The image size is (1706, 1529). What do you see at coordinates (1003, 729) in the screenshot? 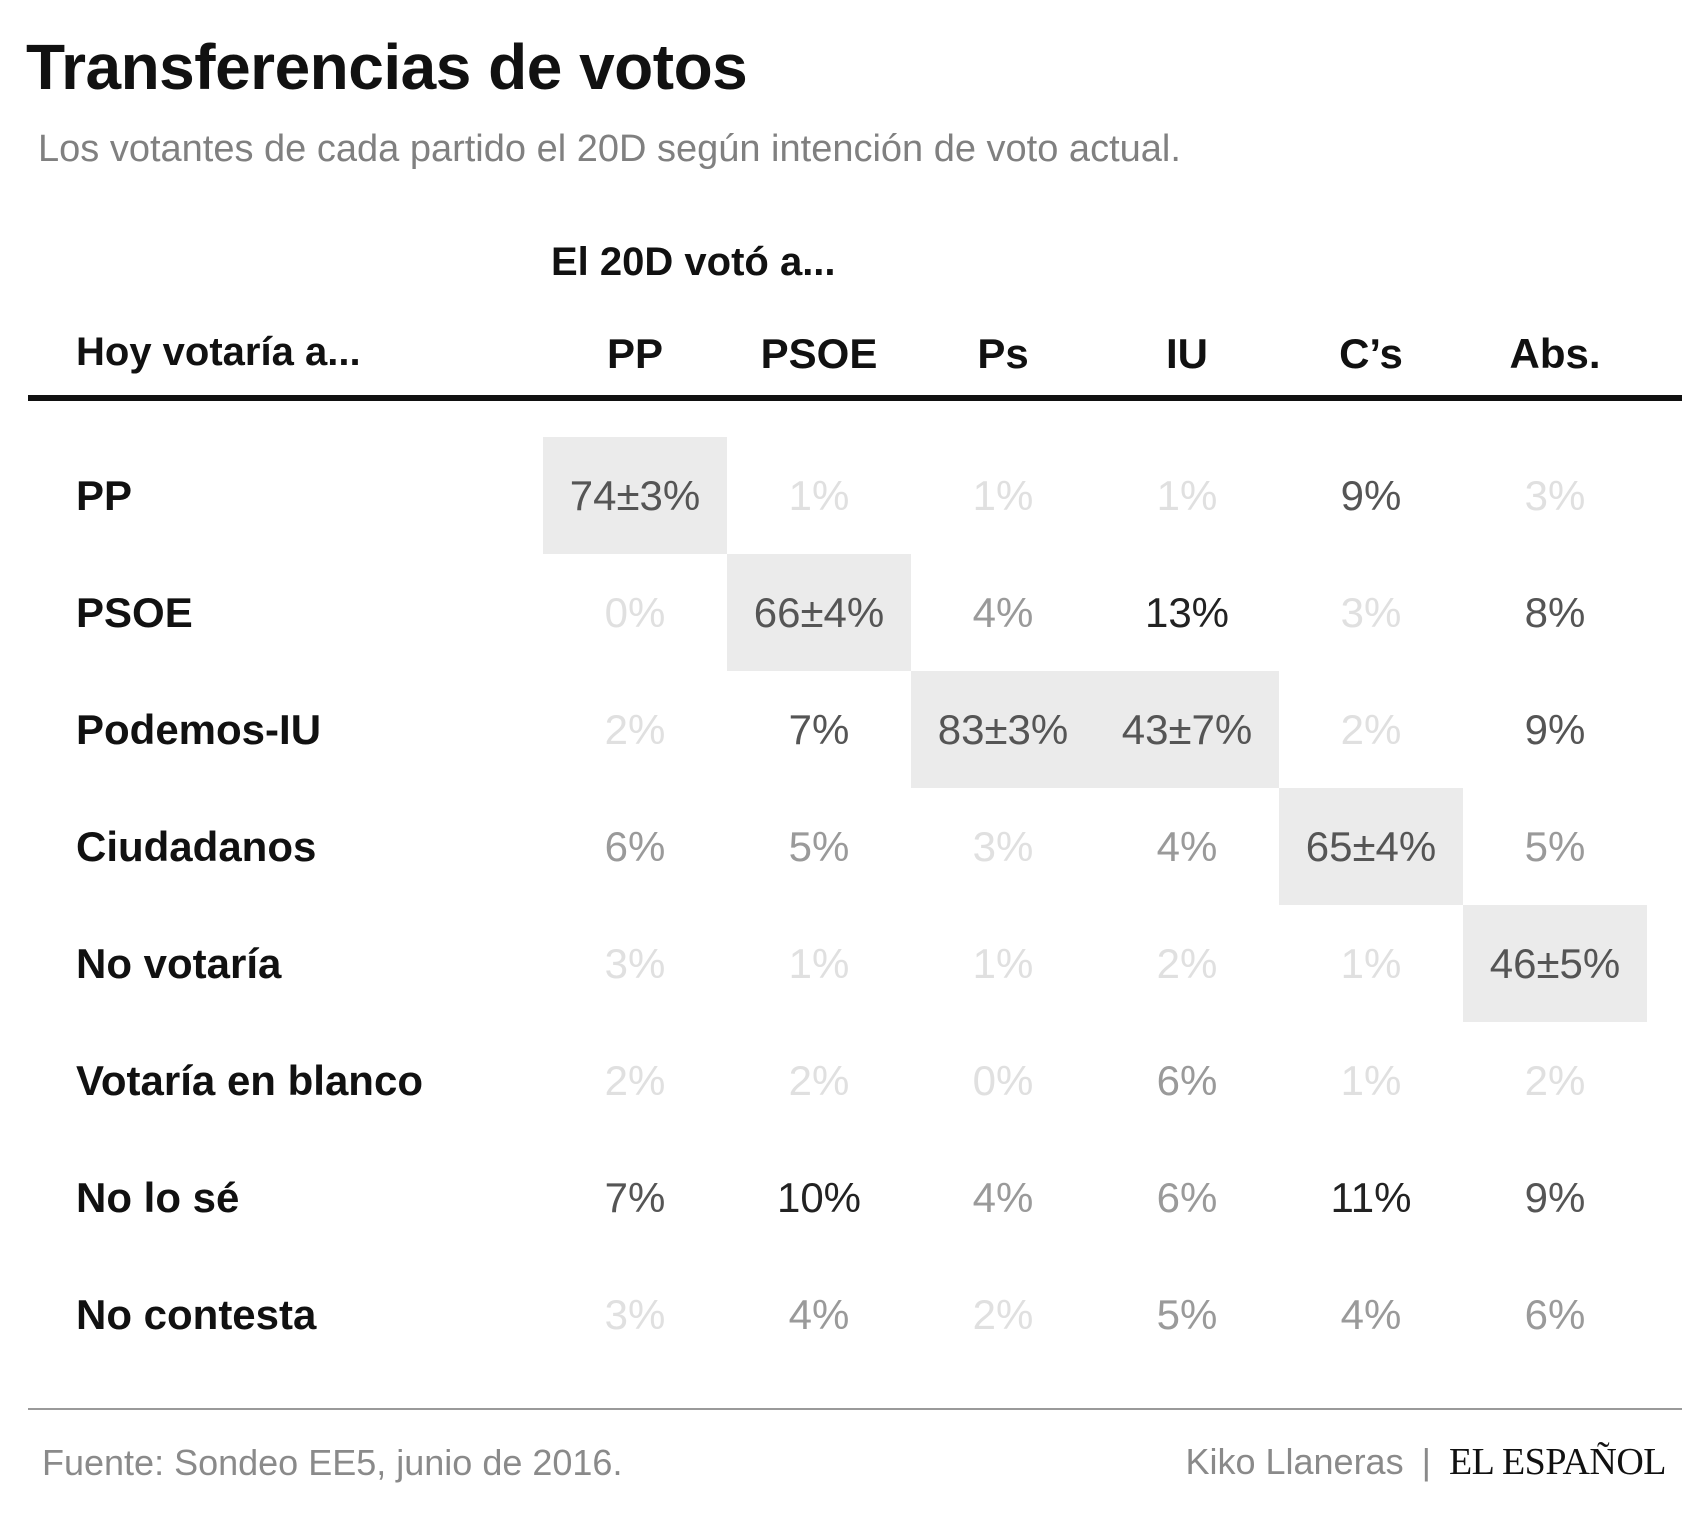
I see `table-cell: 83±3%` at bounding box center [1003, 729].